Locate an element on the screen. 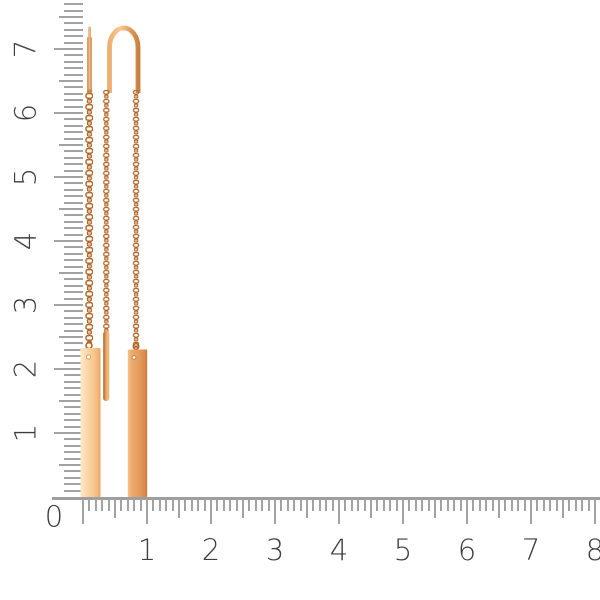 This screenshot has width=600, height=600. needle-end-cap is located at coordinates (89, 91).